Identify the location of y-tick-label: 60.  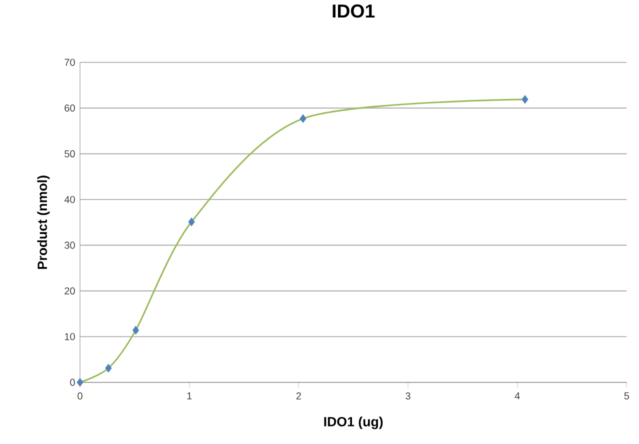
(69, 108).